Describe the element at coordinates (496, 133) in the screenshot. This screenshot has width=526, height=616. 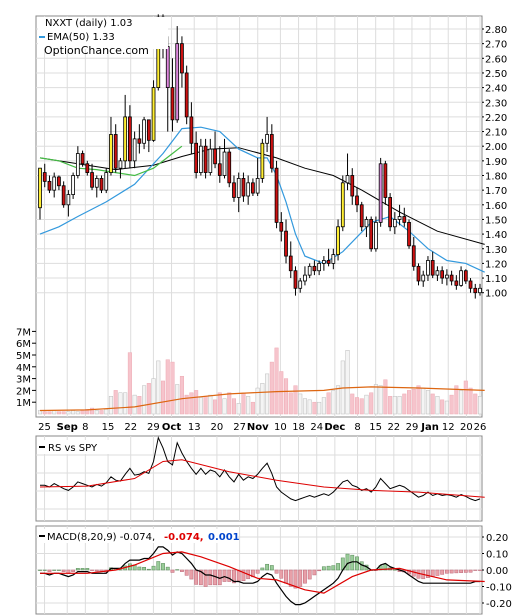
I see `y-tick-label: 2.10` at that location.